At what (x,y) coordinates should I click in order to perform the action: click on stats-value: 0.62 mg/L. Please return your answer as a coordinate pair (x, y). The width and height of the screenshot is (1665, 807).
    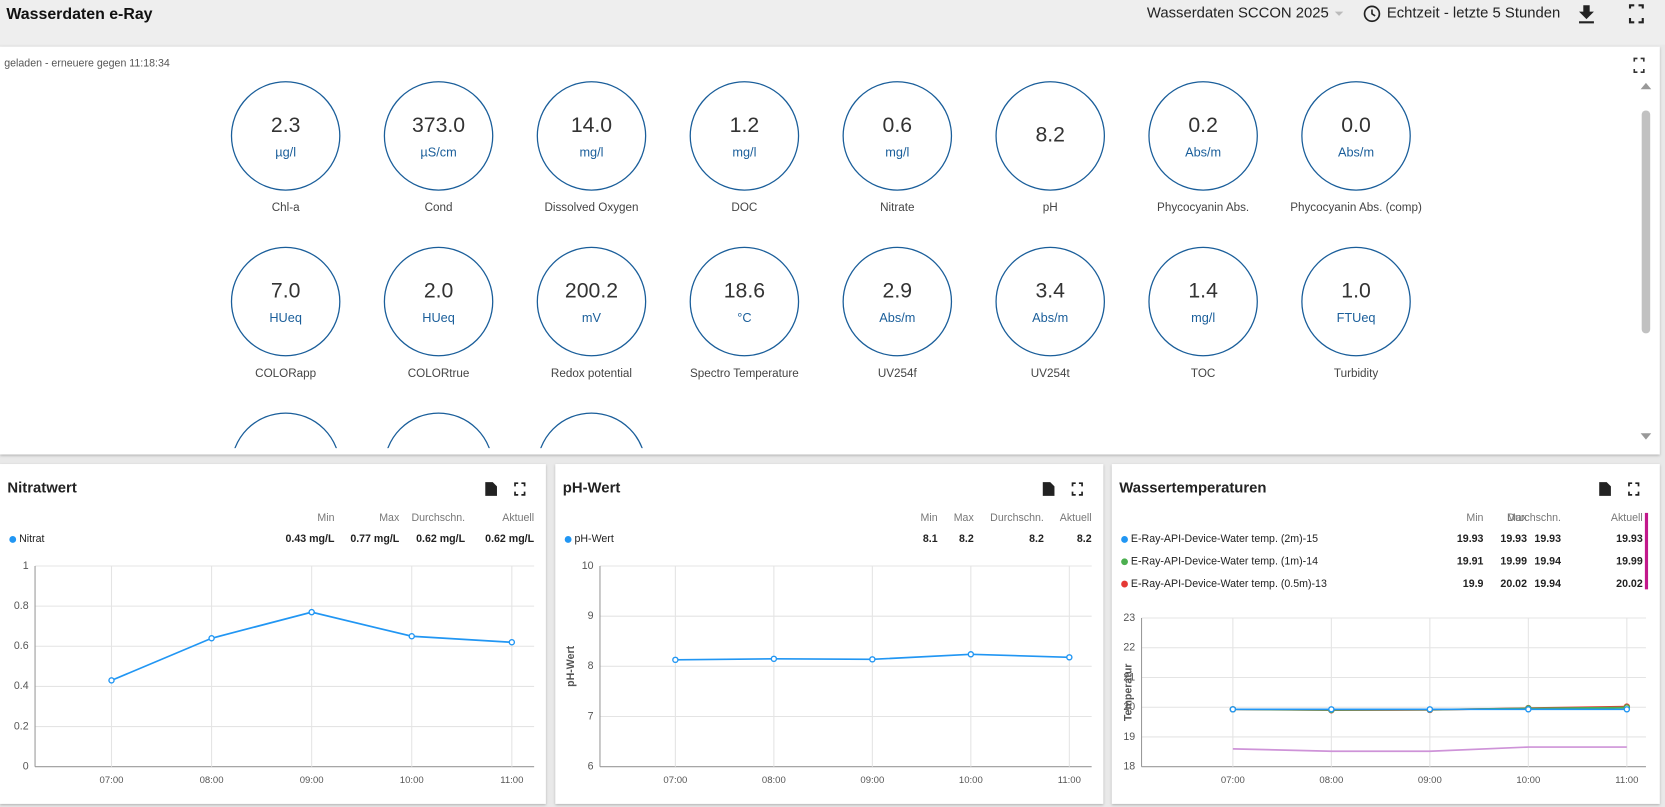
    Looking at the image, I should click on (440, 539).